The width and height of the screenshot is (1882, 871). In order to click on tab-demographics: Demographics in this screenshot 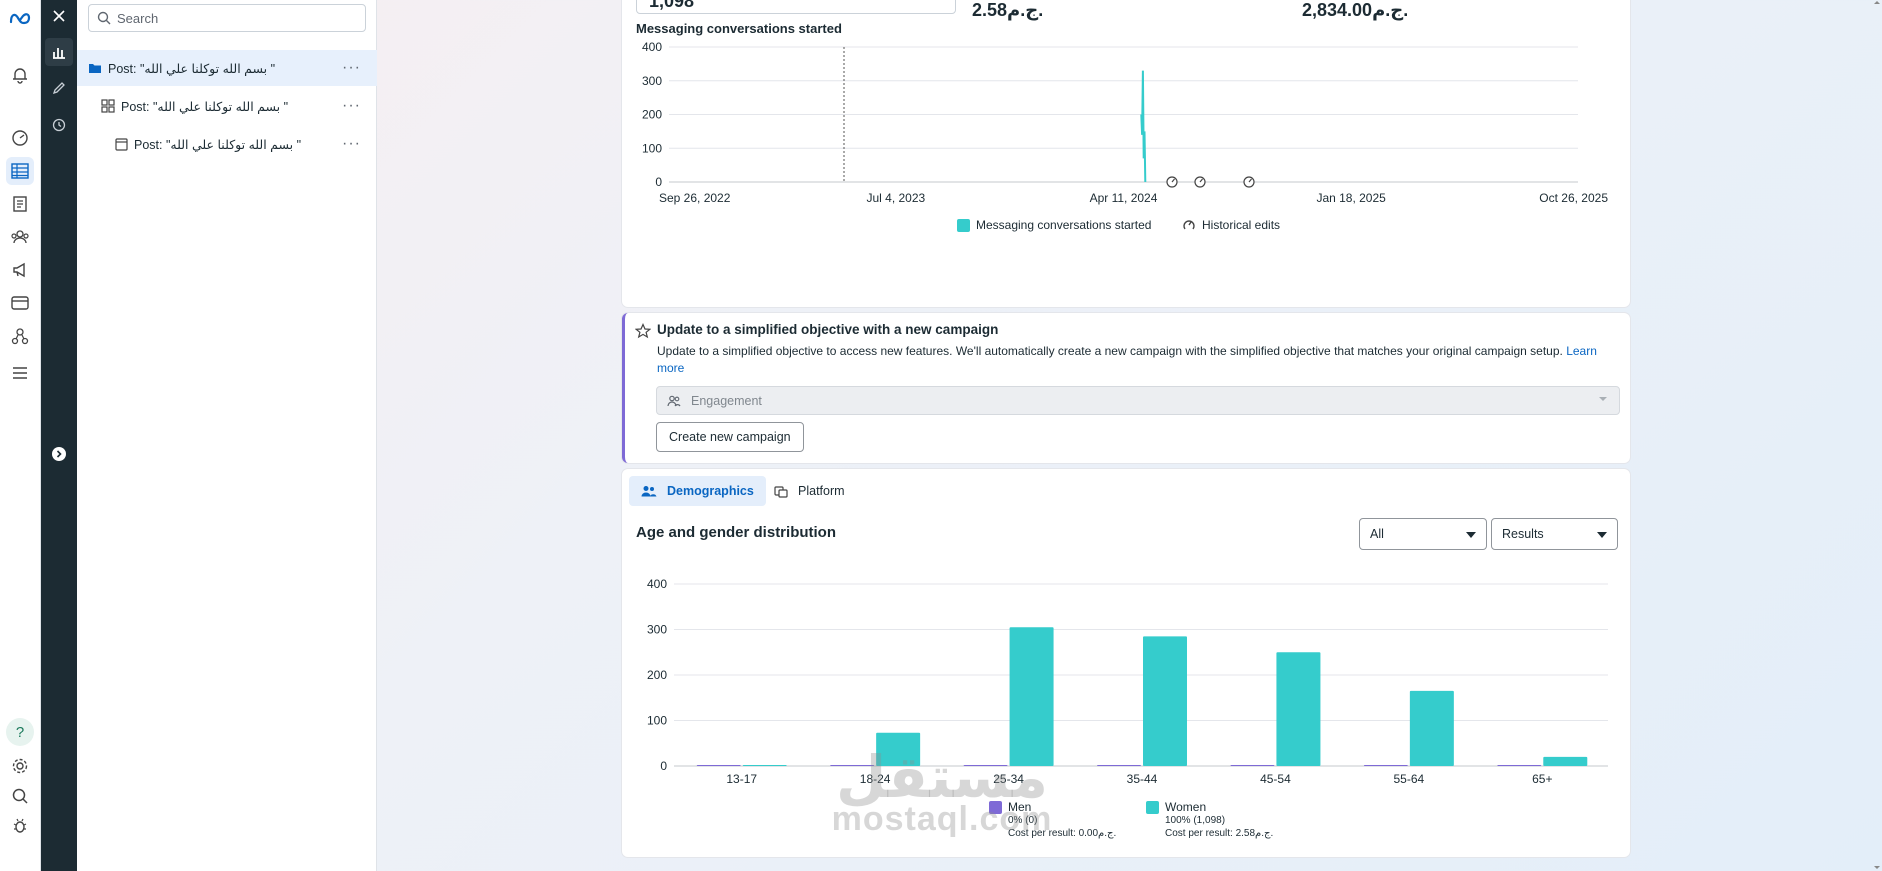, I will do `click(697, 491)`.